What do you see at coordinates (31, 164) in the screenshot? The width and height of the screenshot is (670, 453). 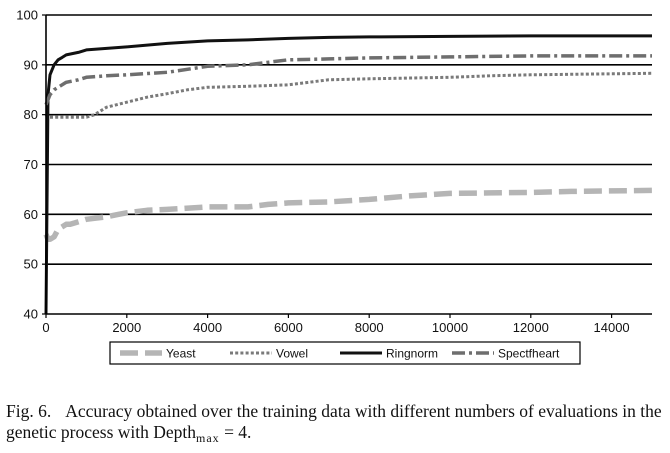 I see `y-tick-label-70: 70` at bounding box center [31, 164].